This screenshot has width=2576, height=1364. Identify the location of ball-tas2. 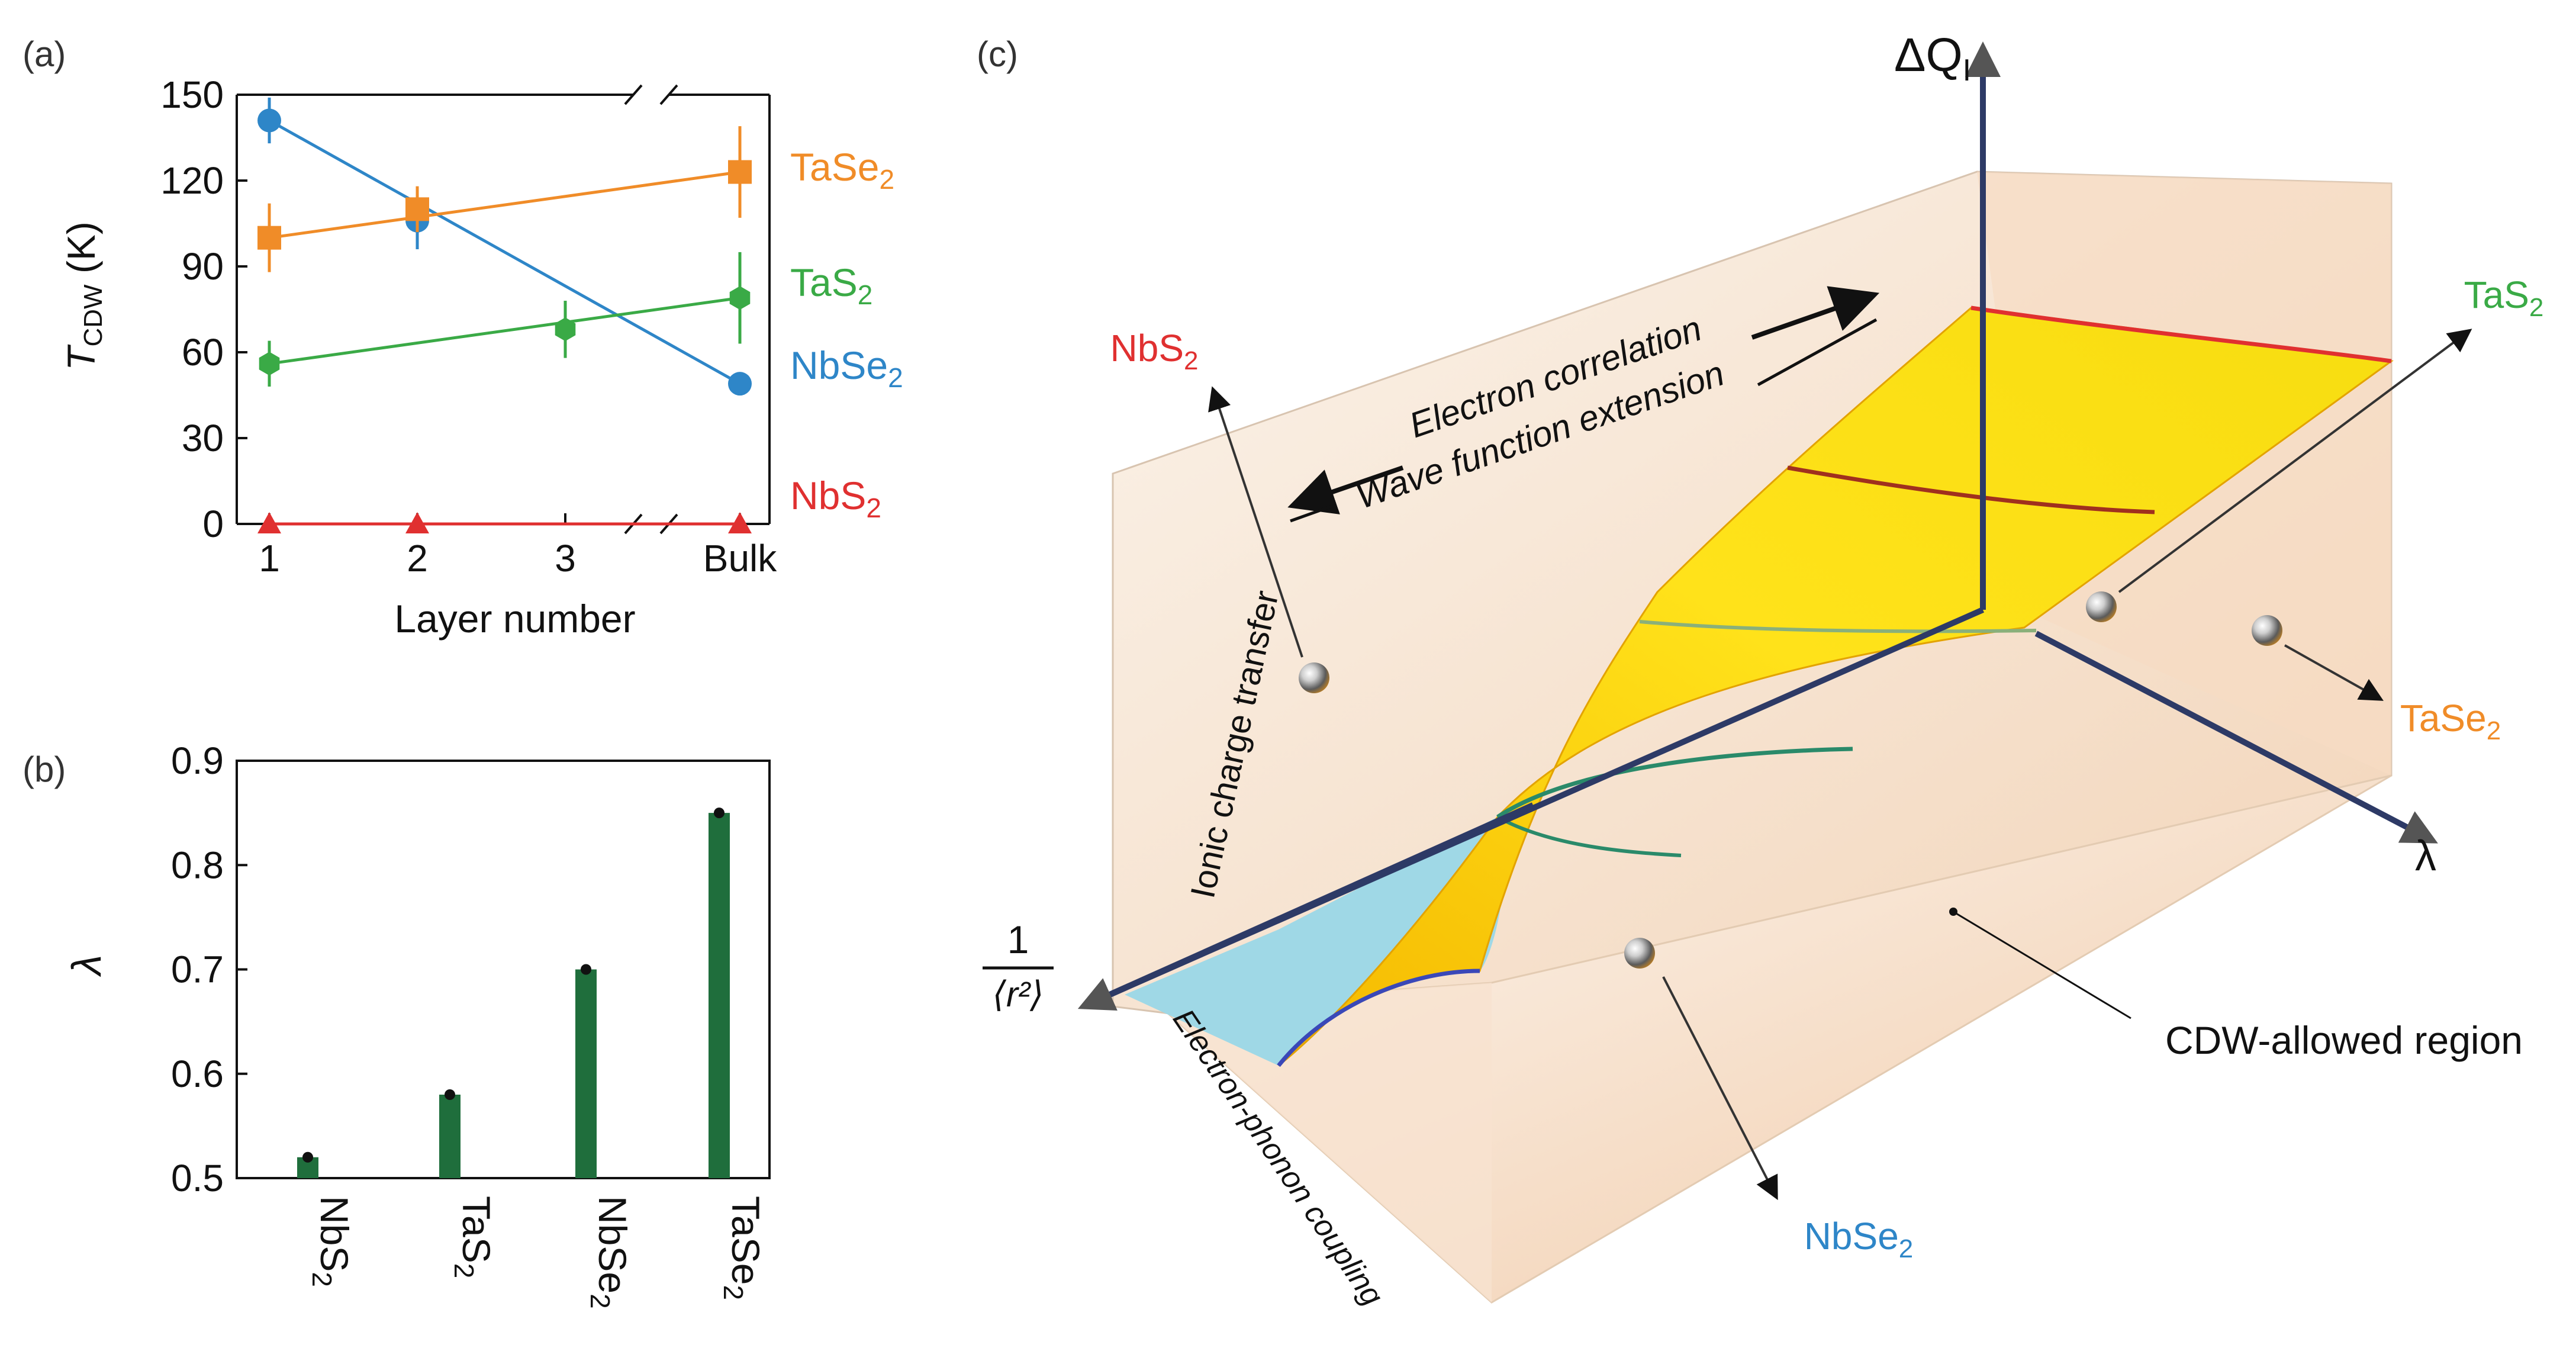
(2102, 606).